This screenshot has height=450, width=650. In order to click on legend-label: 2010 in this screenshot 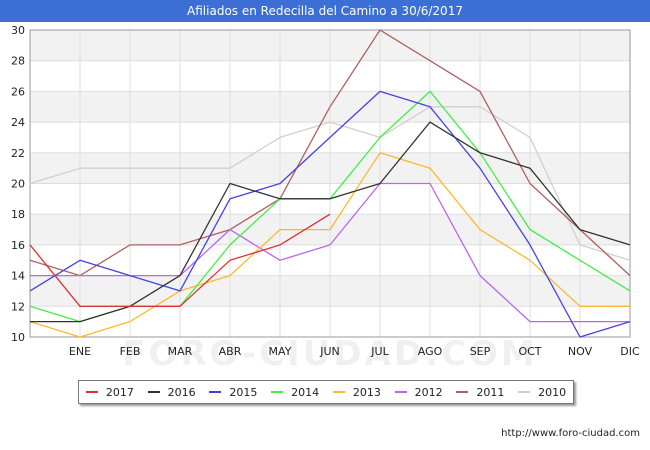, I will do `click(552, 392)`.